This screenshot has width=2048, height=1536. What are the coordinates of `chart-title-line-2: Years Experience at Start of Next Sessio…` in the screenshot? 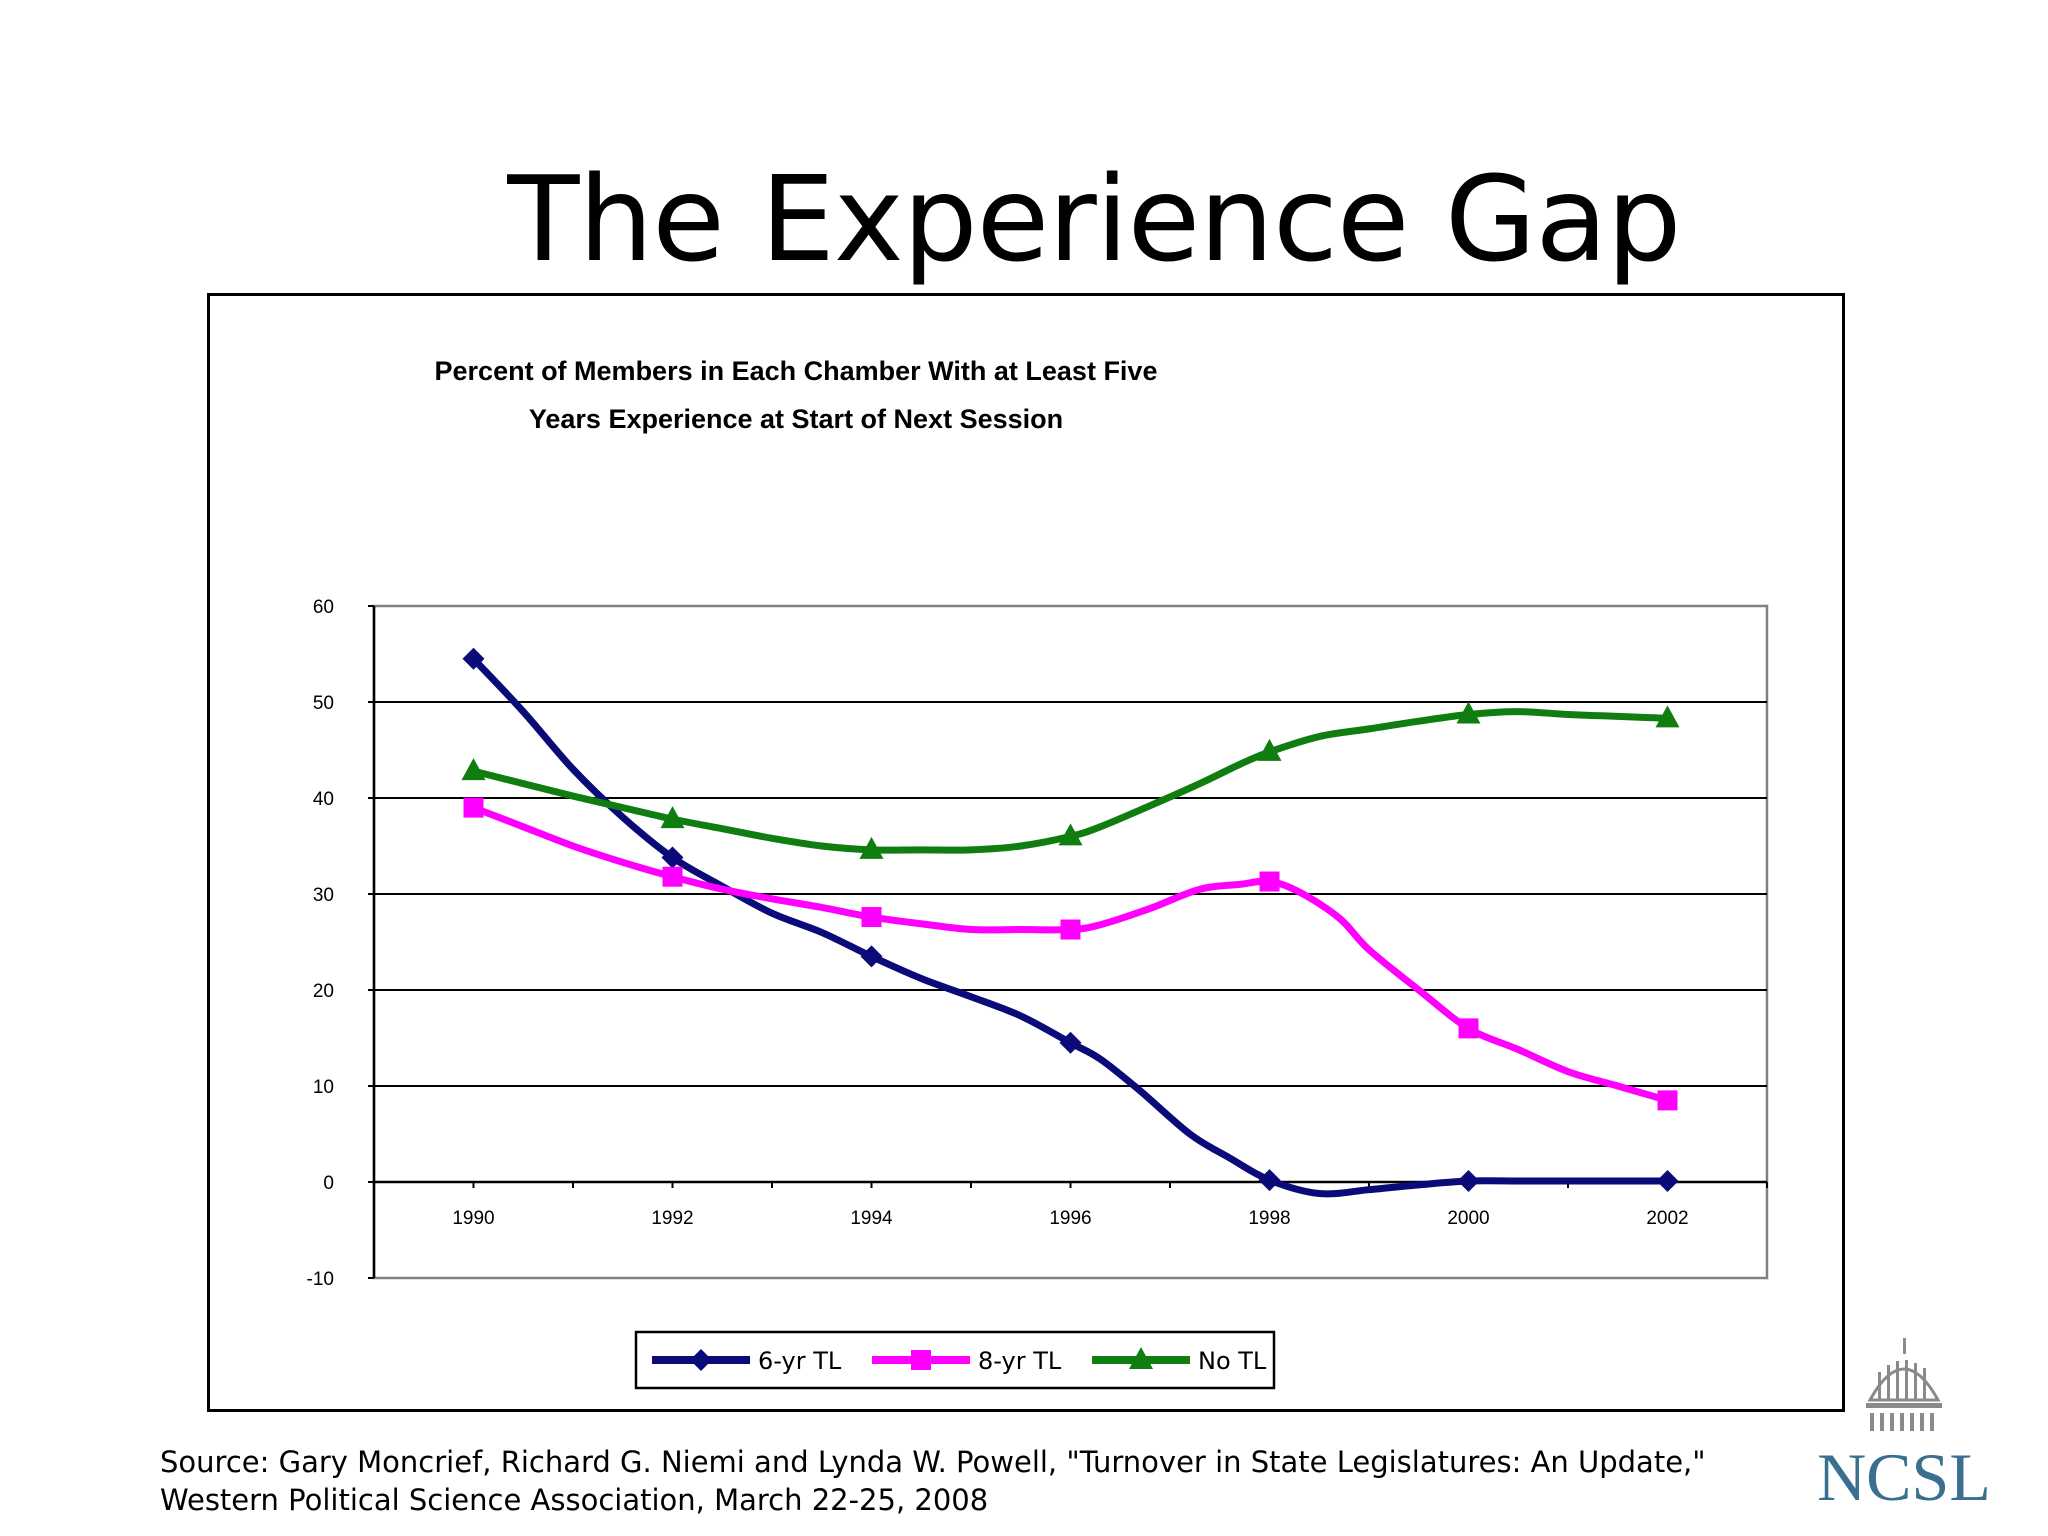 It's located at (796, 419).